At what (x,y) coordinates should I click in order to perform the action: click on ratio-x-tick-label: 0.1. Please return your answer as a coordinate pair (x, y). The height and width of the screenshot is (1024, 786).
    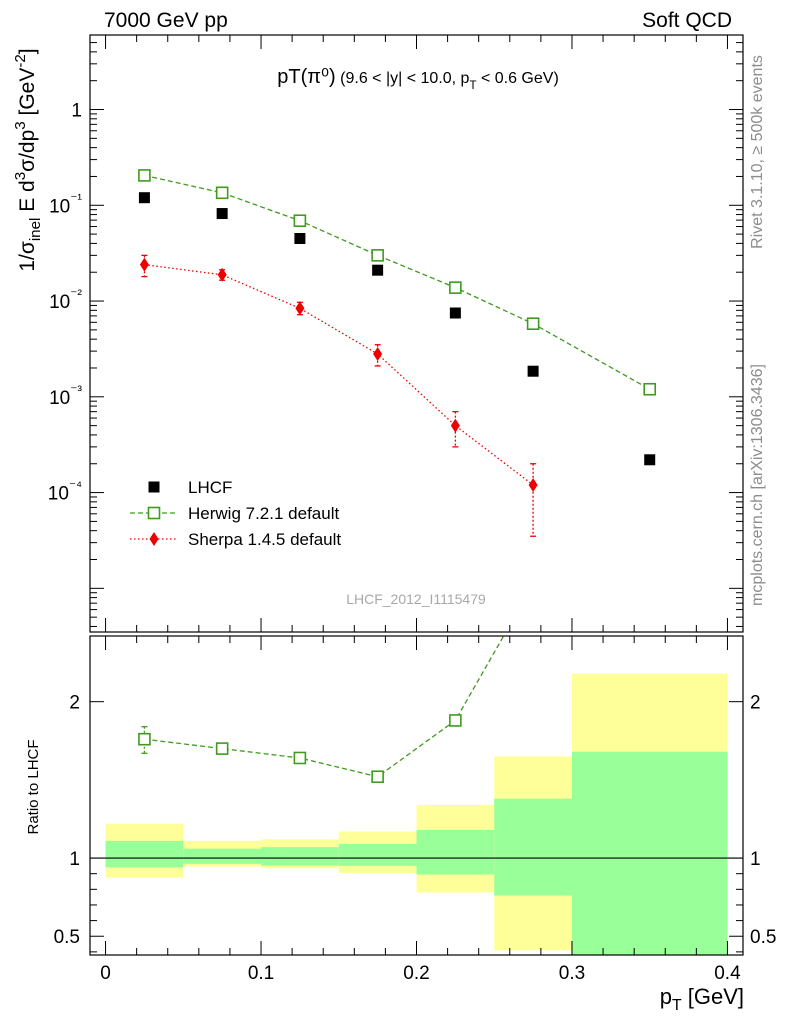
    Looking at the image, I should click on (261, 973).